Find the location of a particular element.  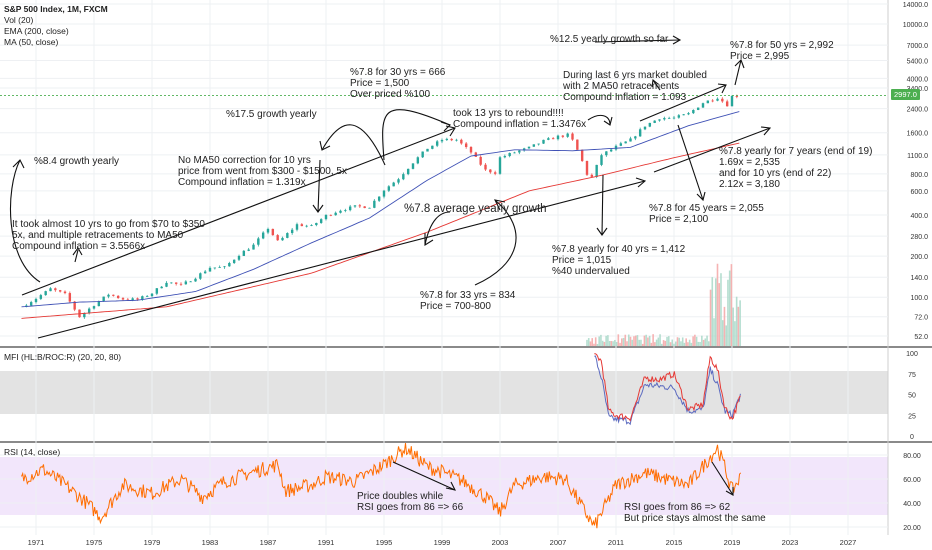

annotation-line: and for 10 yrs (end of 22) is located at coordinates (775, 173).